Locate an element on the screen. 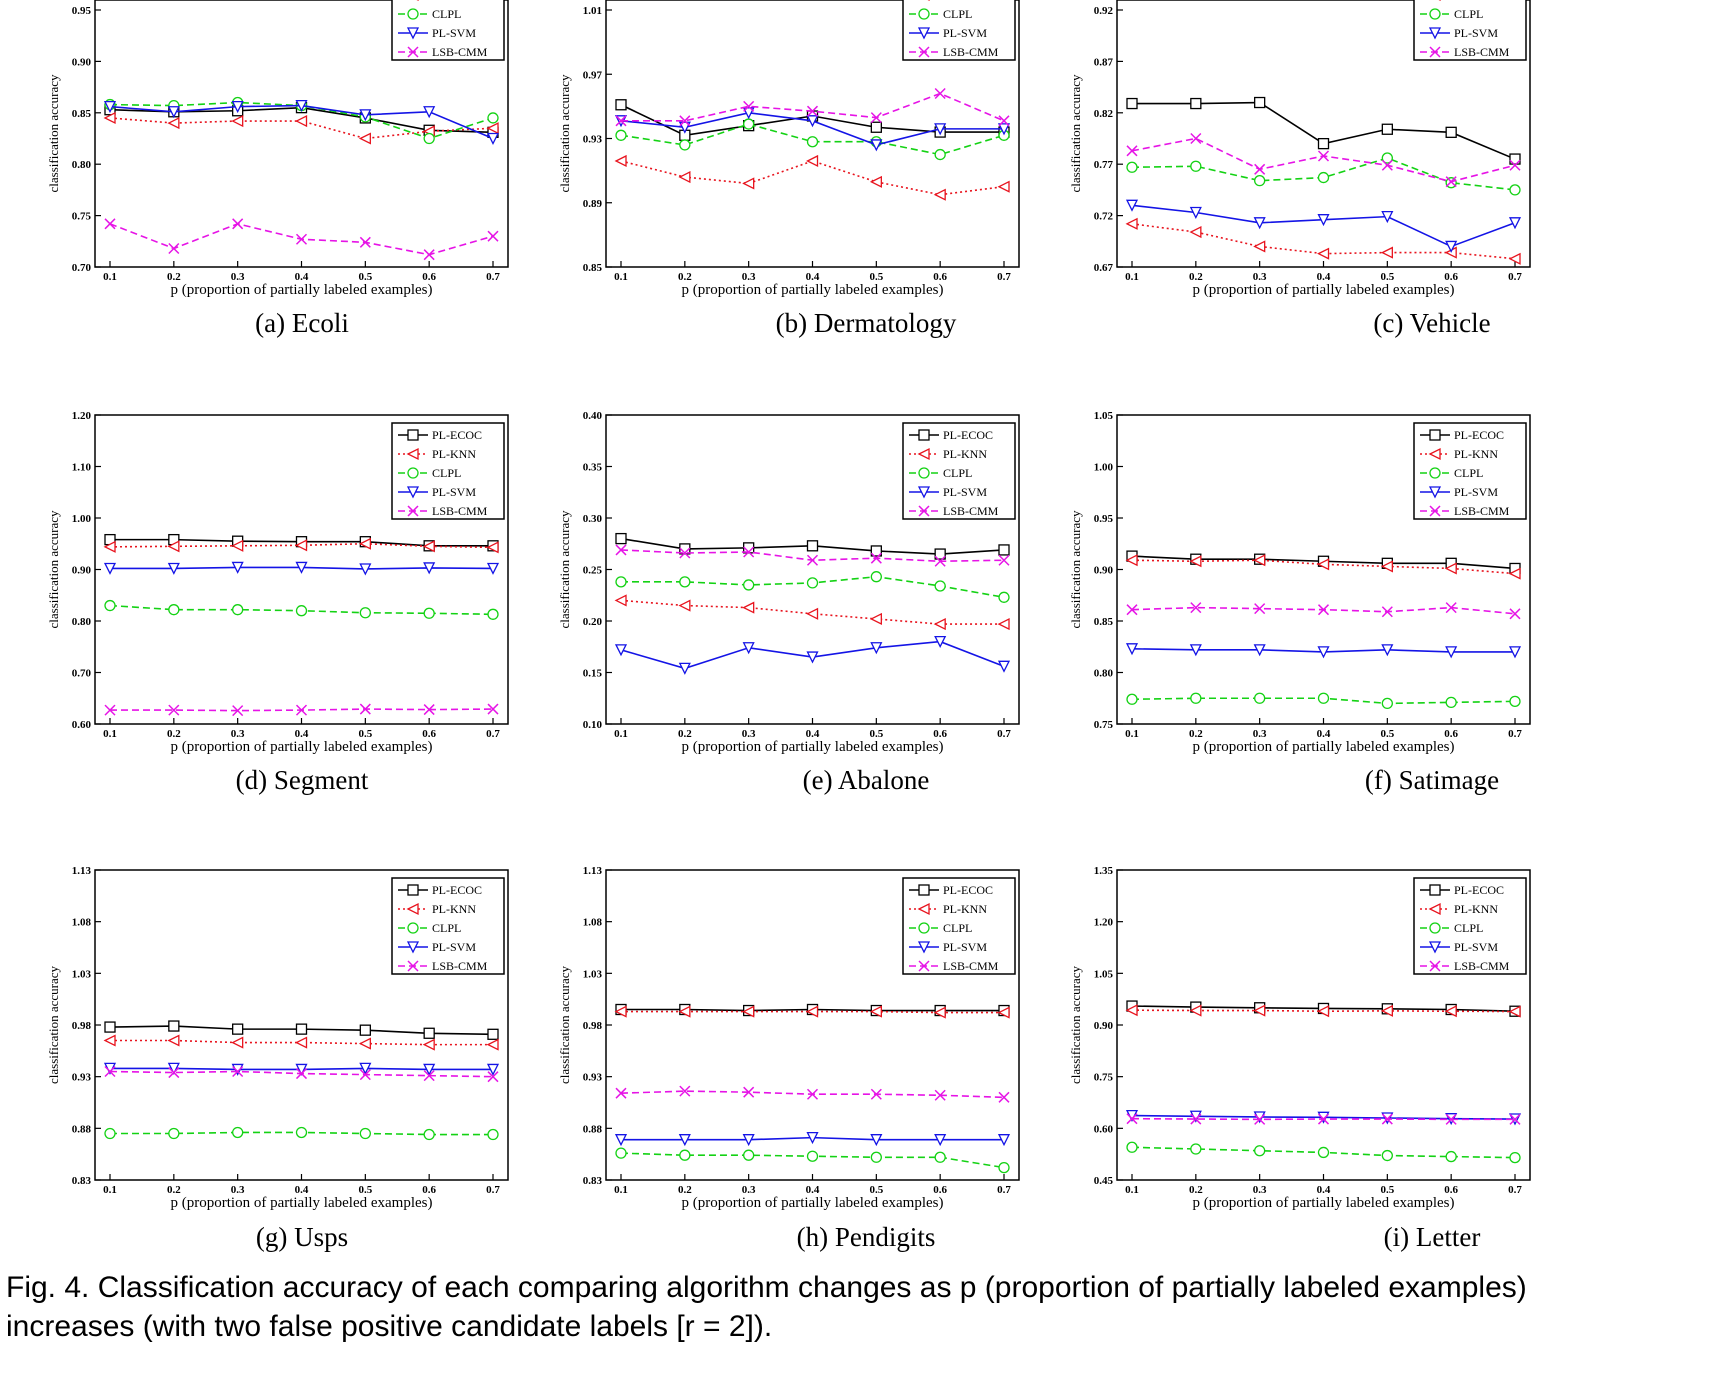 This screenshot has height=1376, width=1731. legend-label: PL-ECOC is located at coordinates (968, 435).